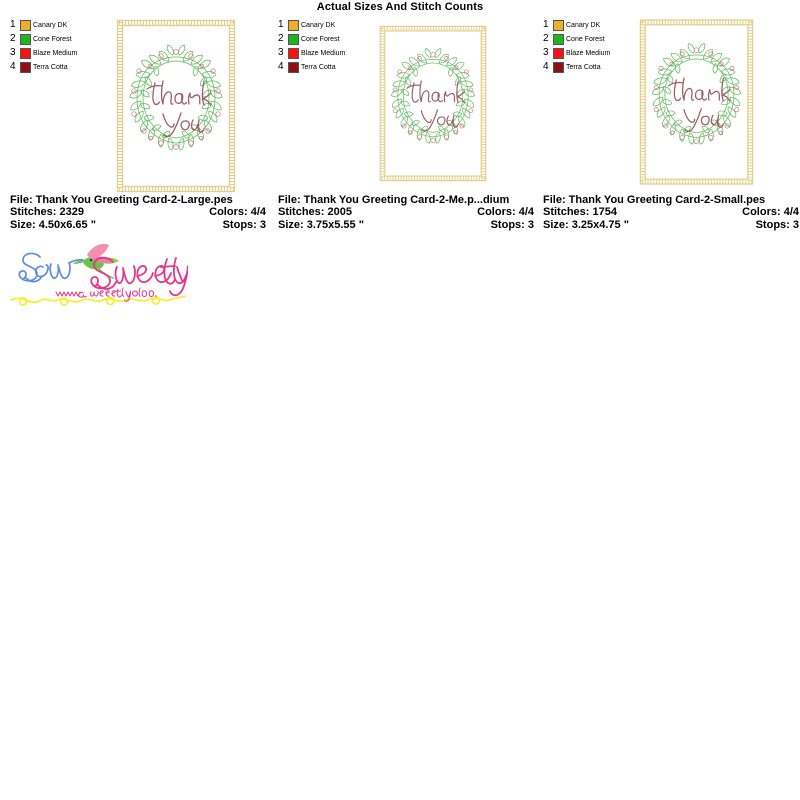 Image resolution: width=800 pixels, height=800 pixels. I want to click on design-stitches: Stitches: 2329, so click(47, 212).